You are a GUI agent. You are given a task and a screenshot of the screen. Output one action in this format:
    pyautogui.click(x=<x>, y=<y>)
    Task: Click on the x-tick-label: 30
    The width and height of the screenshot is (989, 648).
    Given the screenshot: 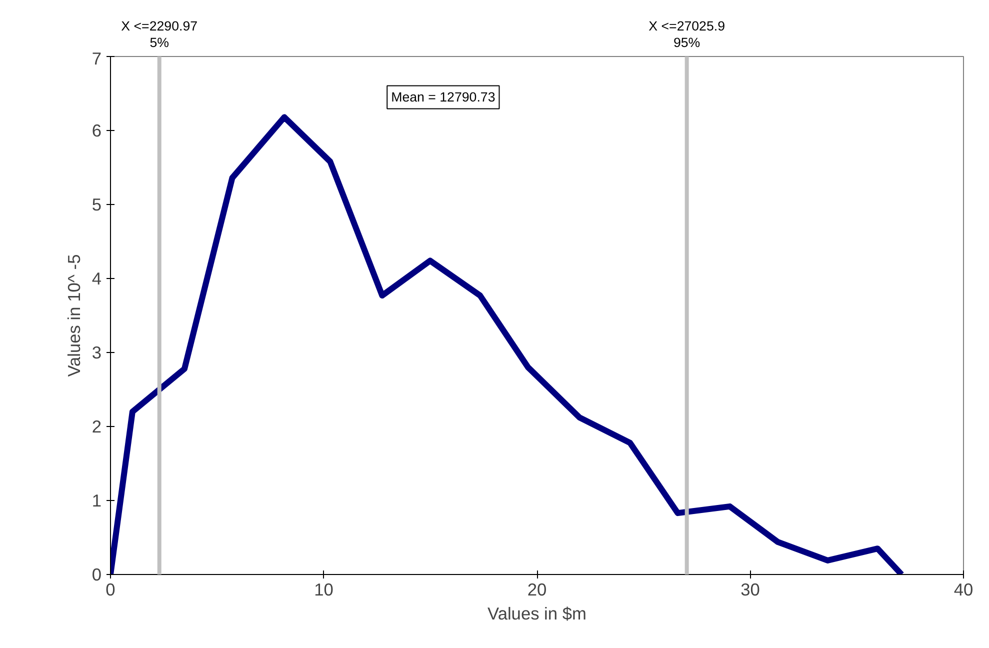 What is the action you would take?
    pyautogui.click(x=750, y=590)
    